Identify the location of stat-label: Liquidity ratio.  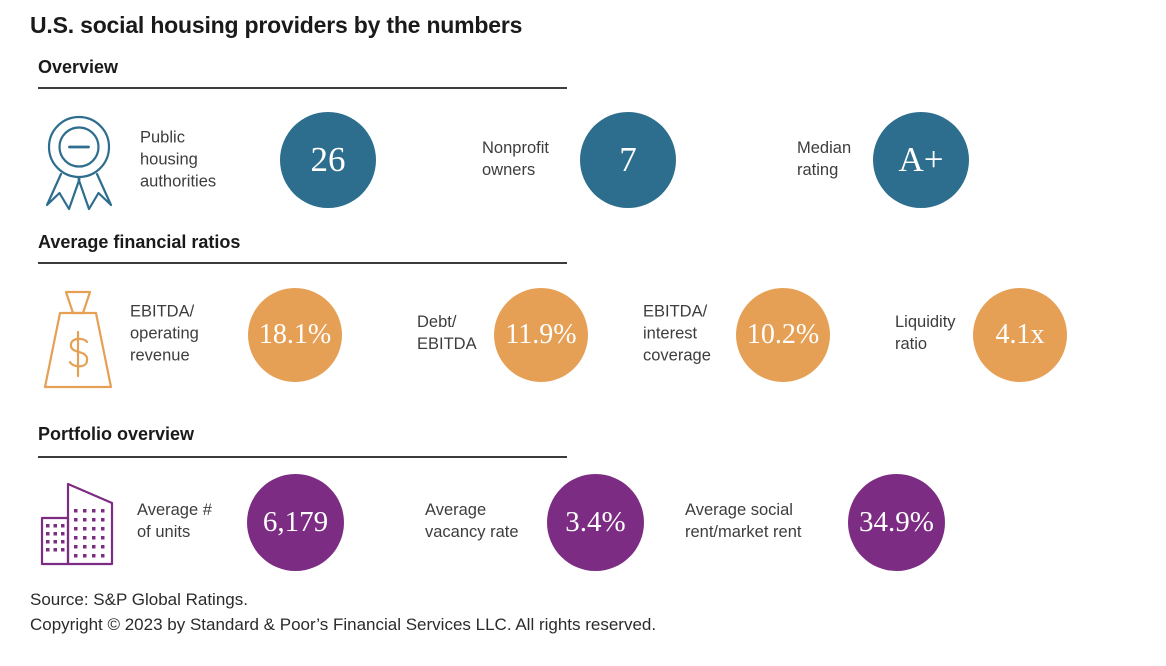
(925, 333).